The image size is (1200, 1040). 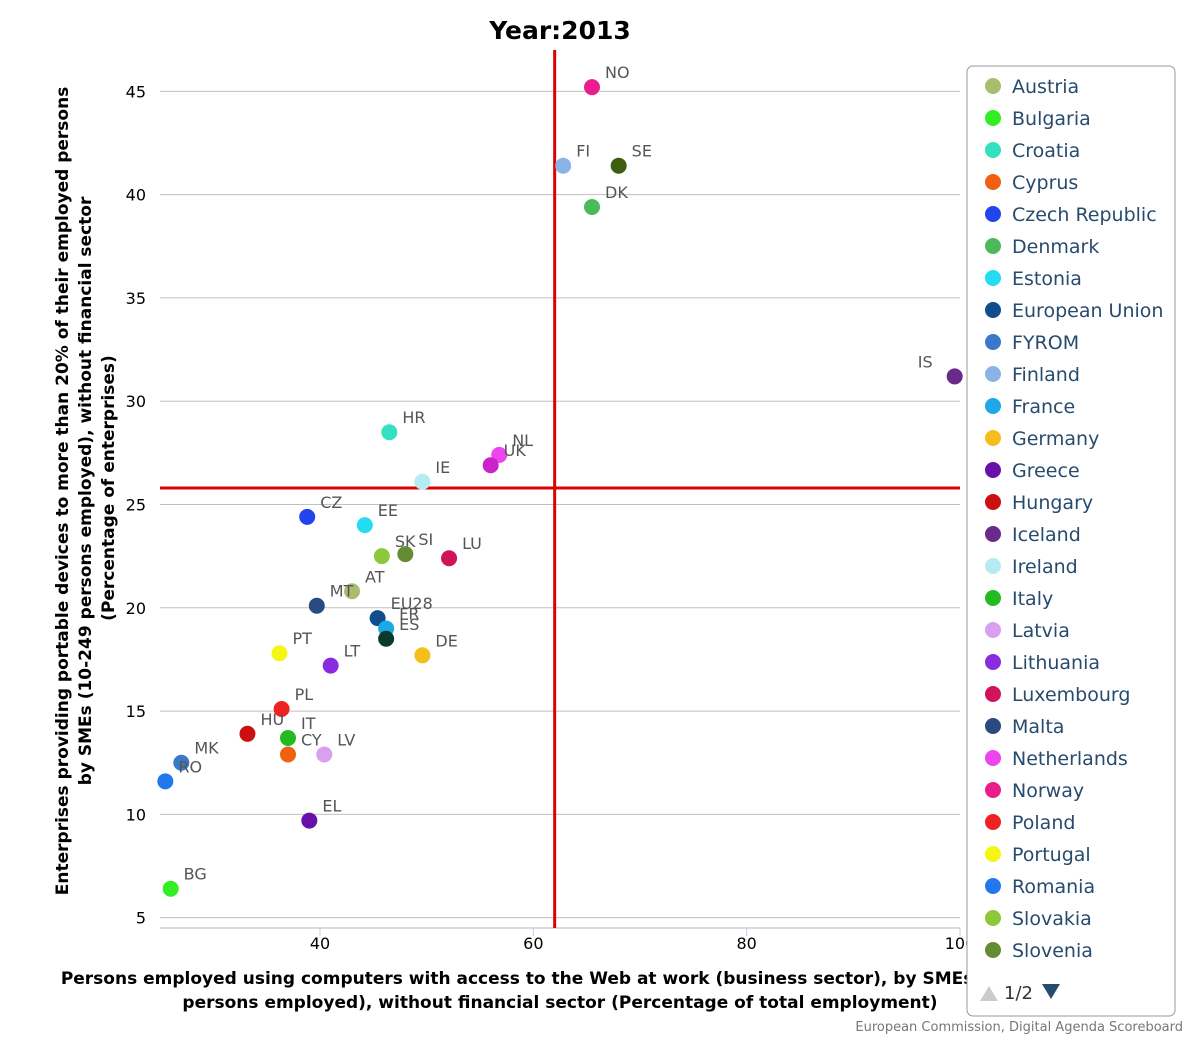 I want to click on point-uk, so click(x=490, y=465).